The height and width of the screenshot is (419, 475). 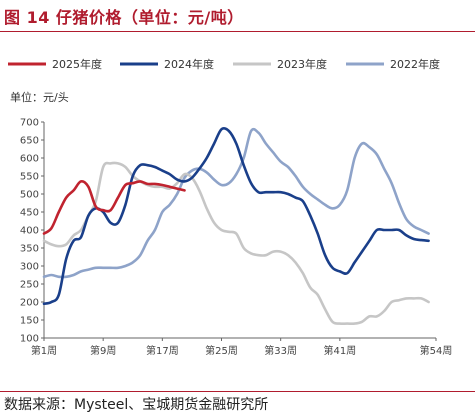 What do you see at coordinates (114, 207) in the screenshot?
I see `series-line-2025年度` at bounding box center [114, 207].